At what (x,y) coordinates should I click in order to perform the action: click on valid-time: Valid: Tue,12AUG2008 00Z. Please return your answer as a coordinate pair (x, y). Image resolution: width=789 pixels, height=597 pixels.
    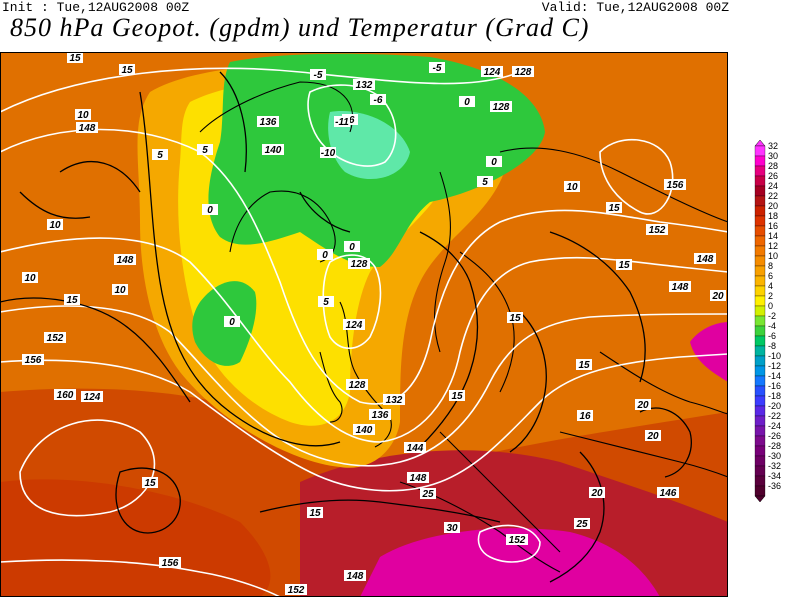
    Looking at the image, I should click on (635, 7).